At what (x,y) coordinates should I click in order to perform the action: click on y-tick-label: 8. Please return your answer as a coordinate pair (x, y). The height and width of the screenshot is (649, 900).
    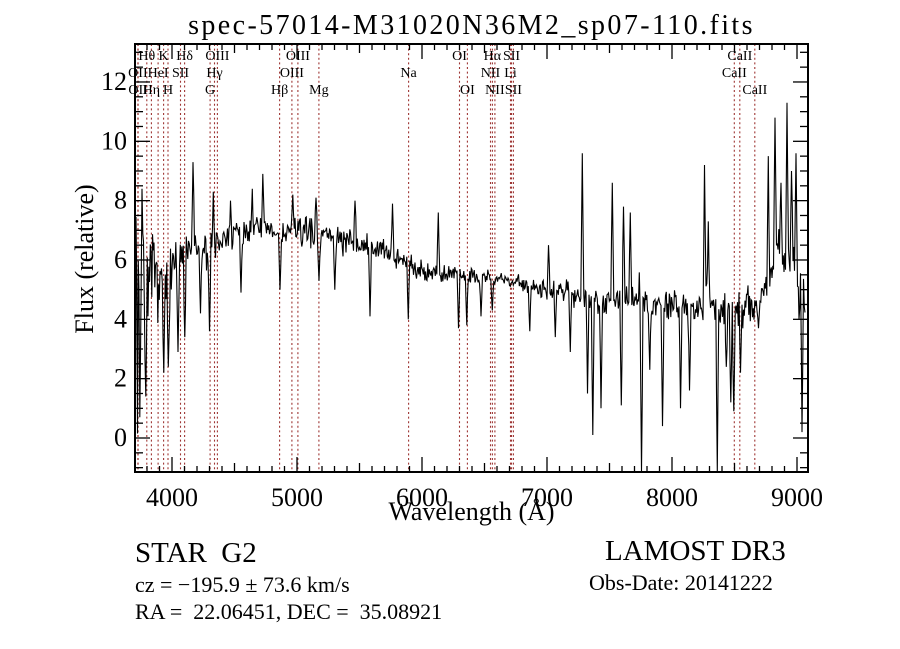
    Looking at the image, I should click on (120, 200).